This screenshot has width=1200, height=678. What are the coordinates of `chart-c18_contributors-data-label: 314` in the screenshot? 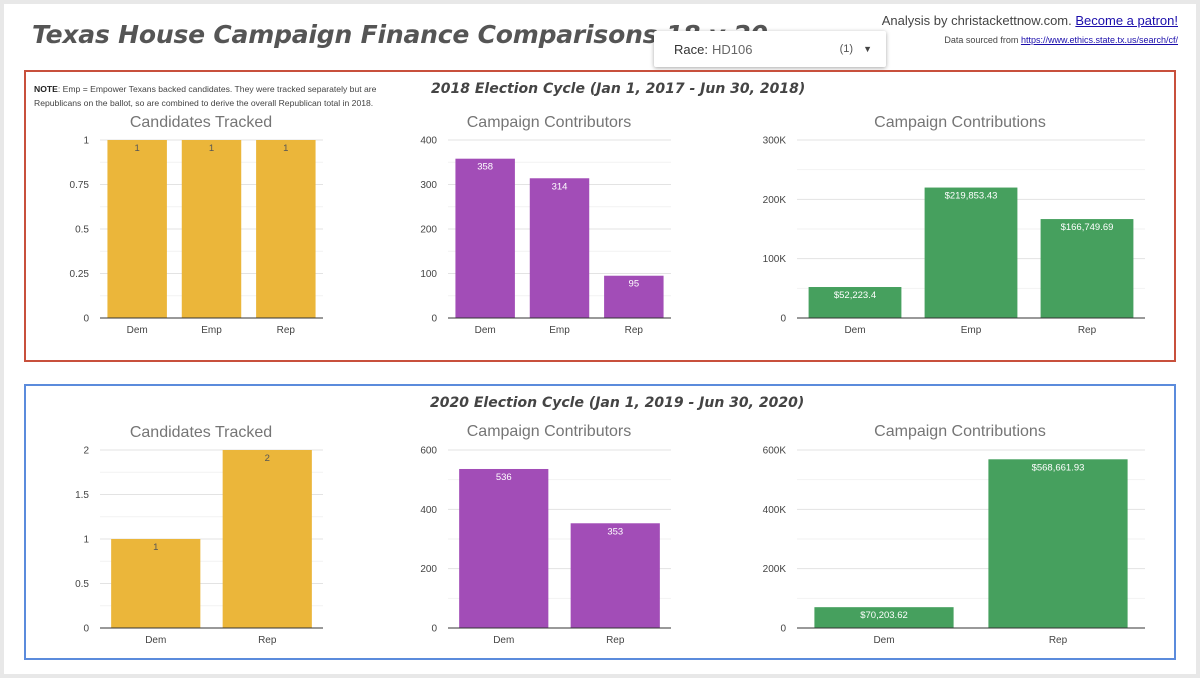 It's located at (560, 186).